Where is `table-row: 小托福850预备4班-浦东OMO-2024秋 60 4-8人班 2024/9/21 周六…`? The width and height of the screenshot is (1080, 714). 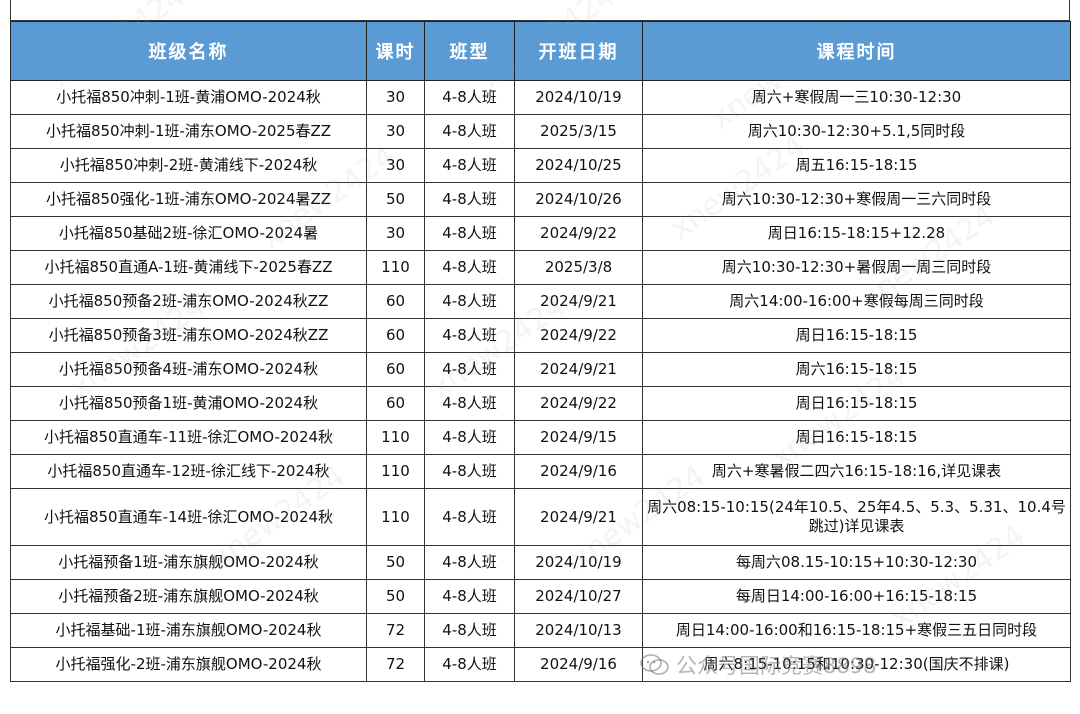
table-row: 小托福850预备4班-浦东OMO-2024秋 60 4-8人班 2024/9/21 周六… is located at coordinates (540, 369).